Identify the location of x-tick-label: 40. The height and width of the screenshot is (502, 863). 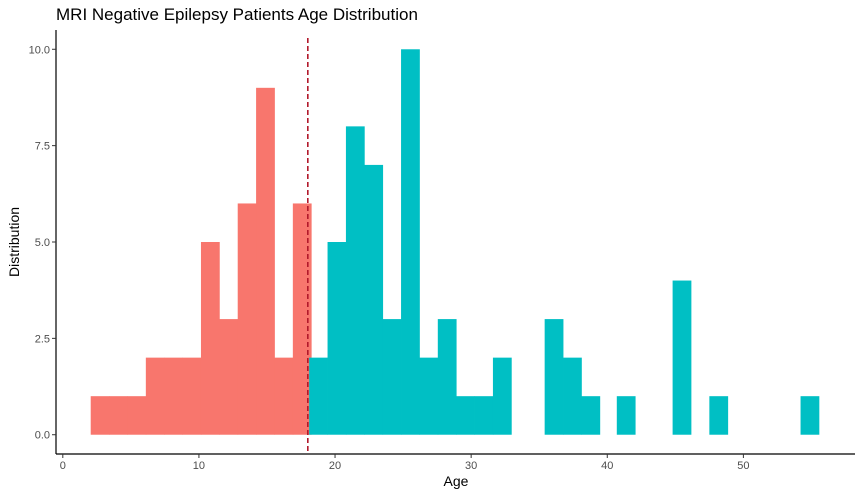
(607, 466).